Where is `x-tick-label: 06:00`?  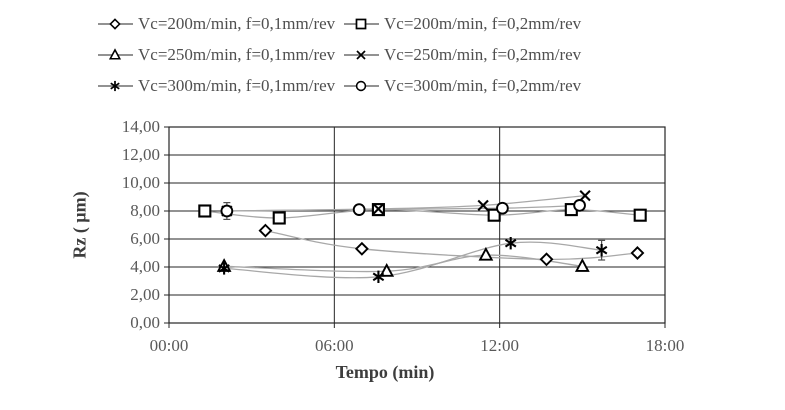
x-tick-label: 06:00 is located at coordinates (334, 345).